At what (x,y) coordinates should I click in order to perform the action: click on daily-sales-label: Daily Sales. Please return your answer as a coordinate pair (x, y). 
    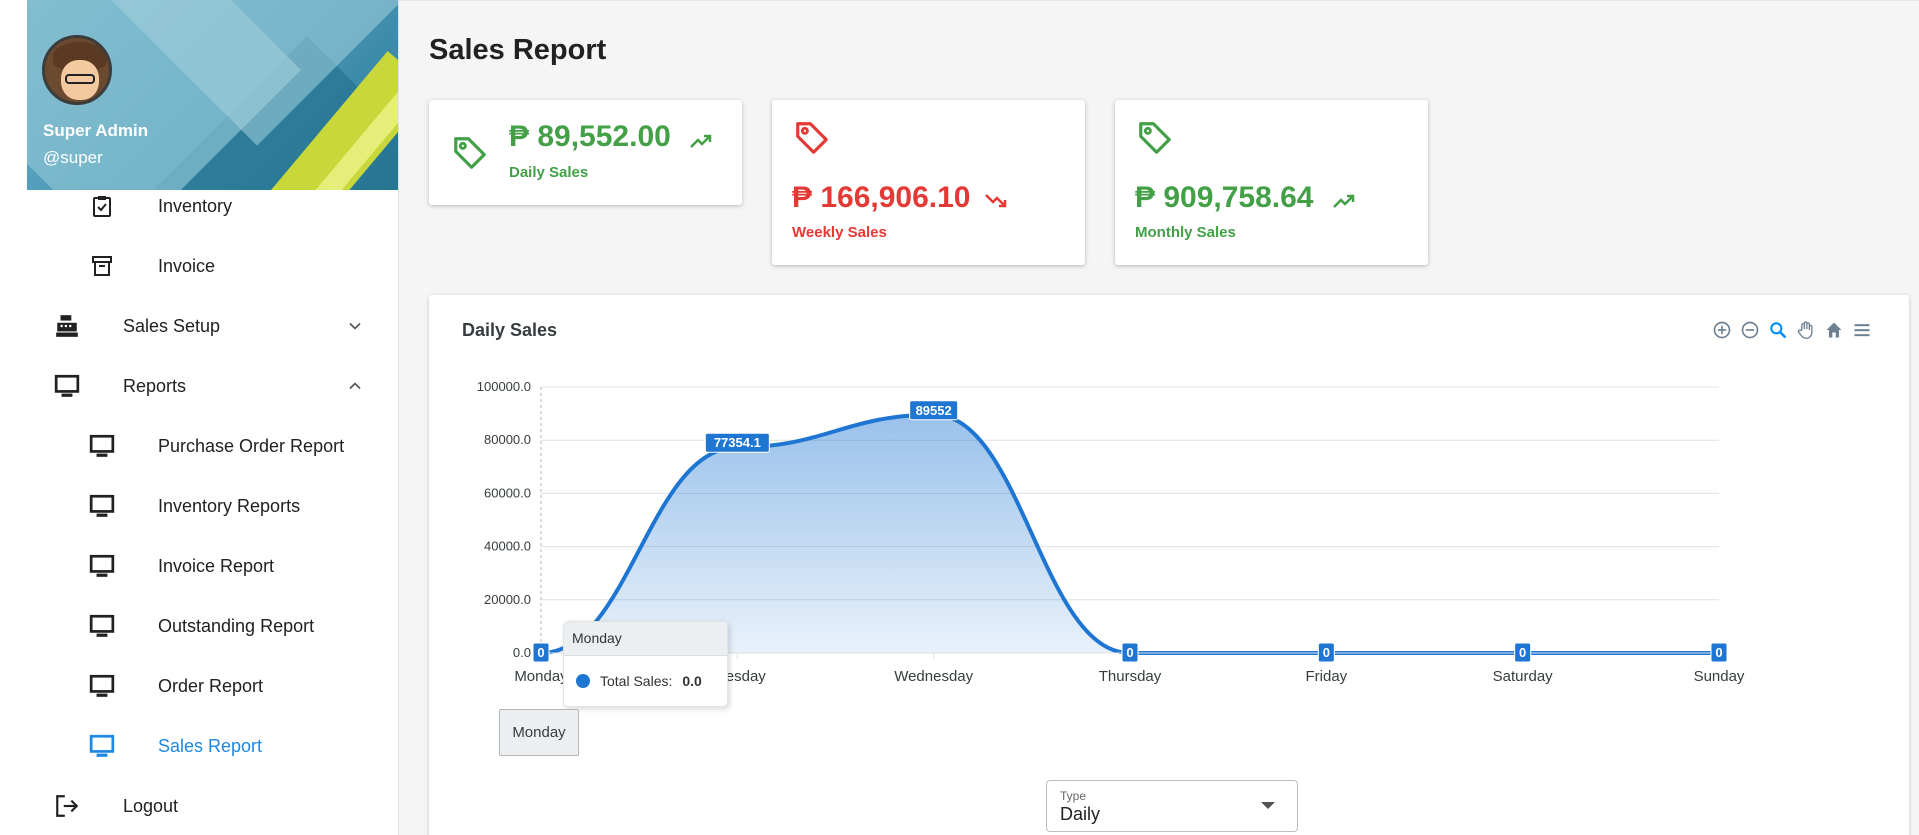
    Looking at the image, I should click on (549, 172).